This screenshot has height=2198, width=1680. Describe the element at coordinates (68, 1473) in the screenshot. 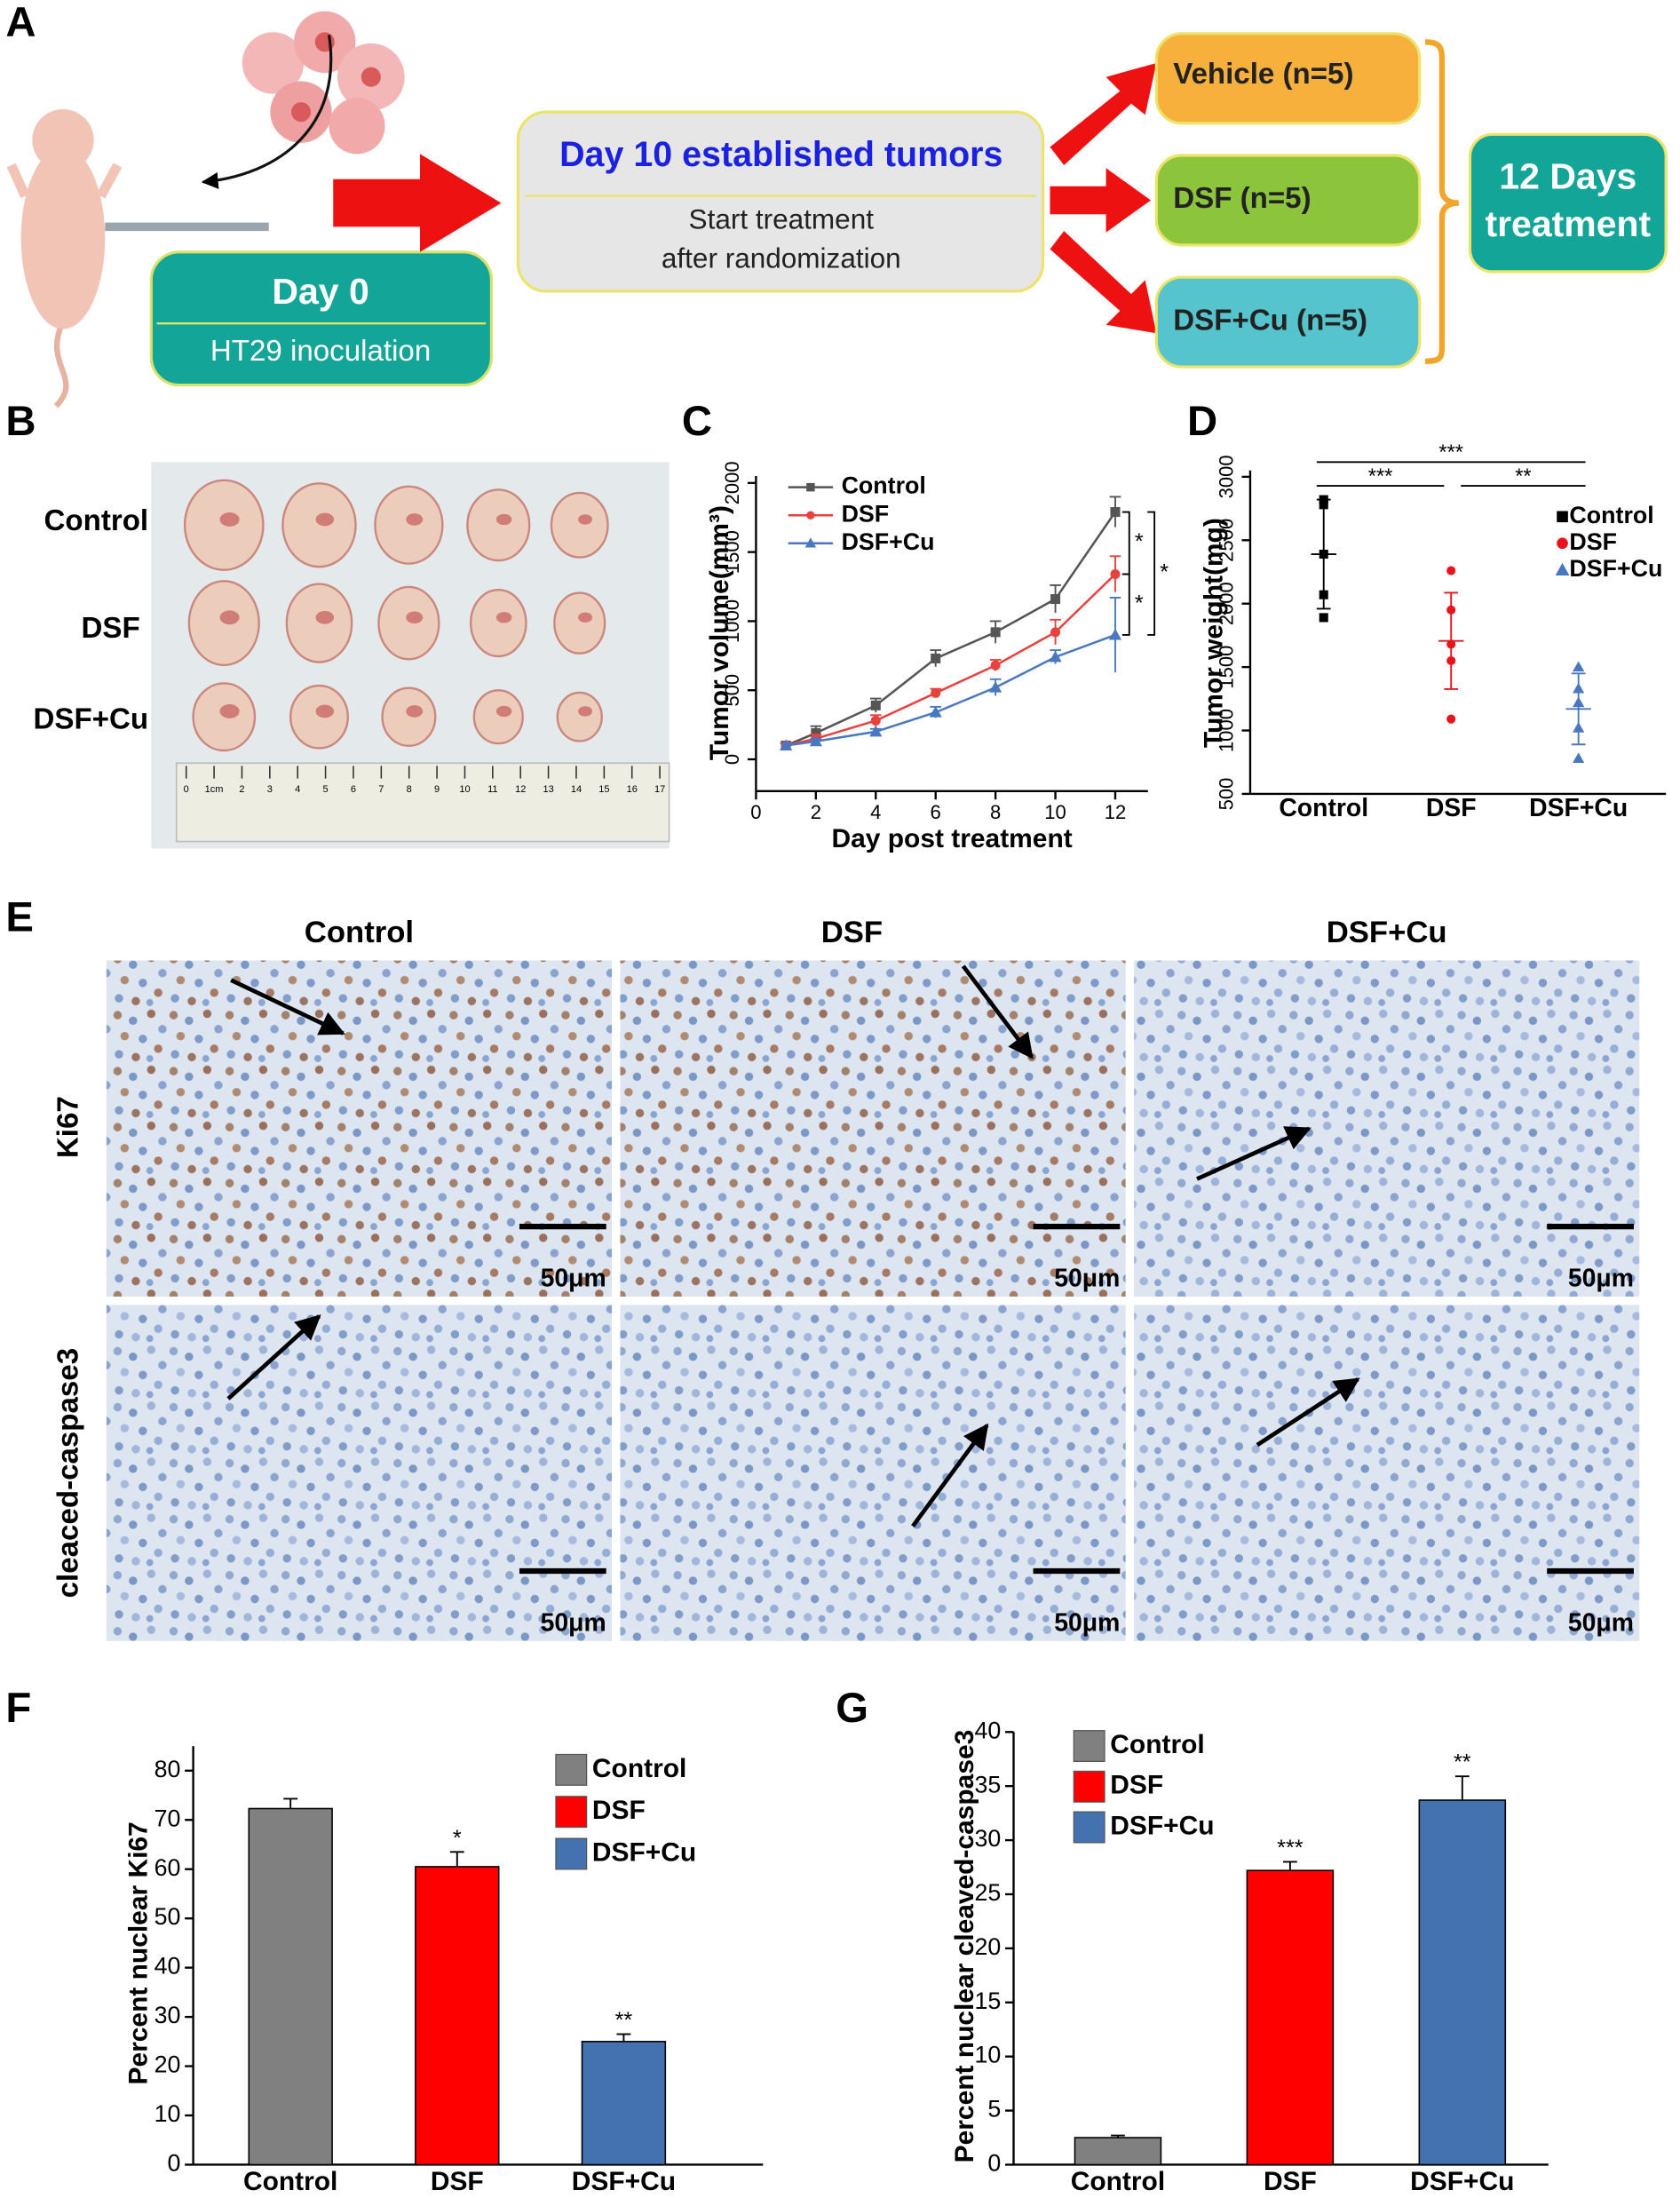

I see `row-label: cleaced-caspase3` at that location.